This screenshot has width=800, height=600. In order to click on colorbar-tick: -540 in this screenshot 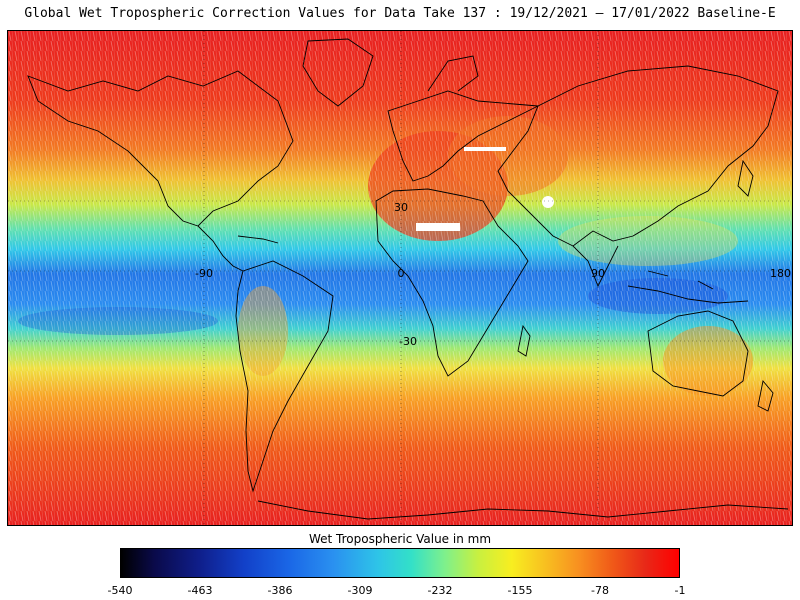, I will do `click(120, 590)`.